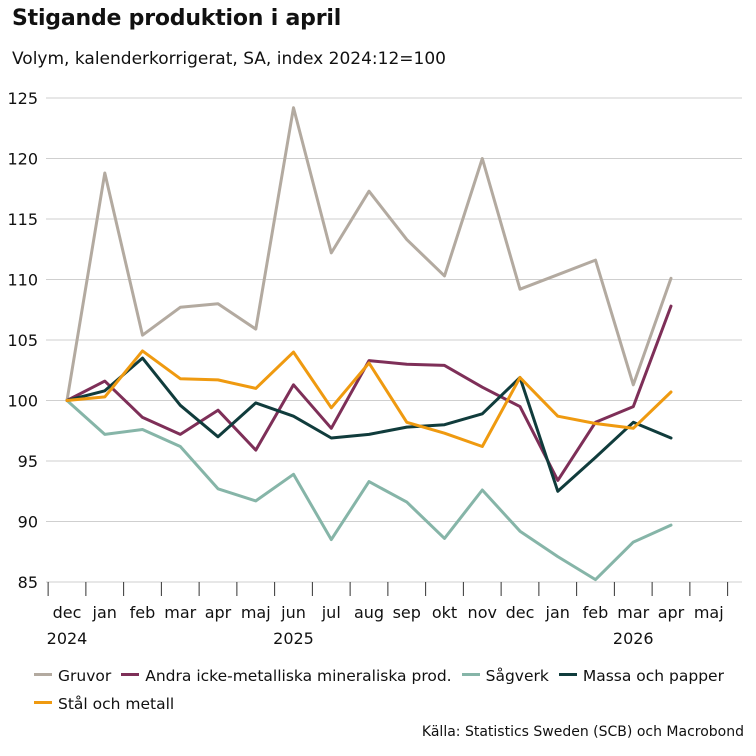  What do you see at coordinates (482, 612) in the screenshot?
I see `x-tick-label: nov` at bounding box center [482, 612].